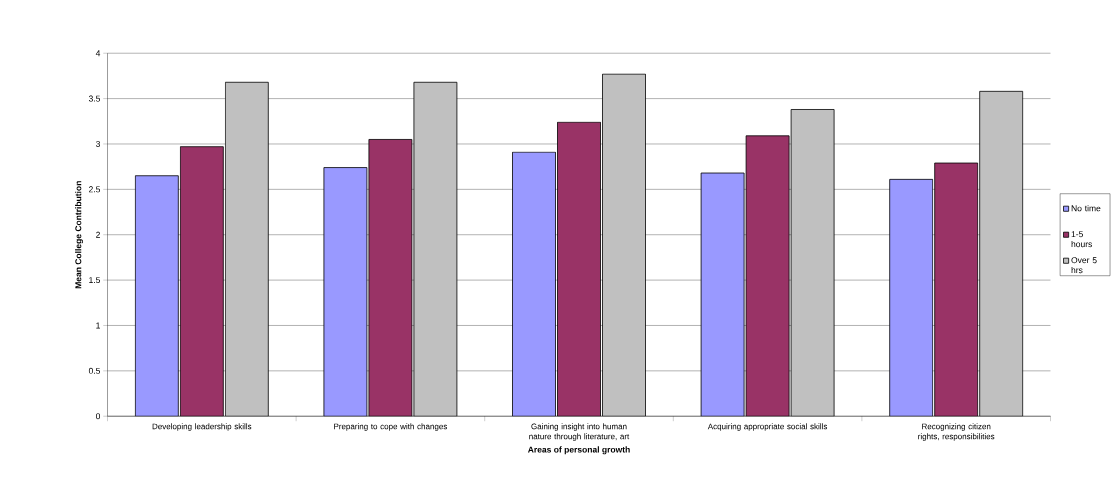 This screenshot has height=497, width=1118. What do you see at coordinates (98, 416) in the screenshot?
I see `y-tick-label: 0` at bounding box center [98, 416].